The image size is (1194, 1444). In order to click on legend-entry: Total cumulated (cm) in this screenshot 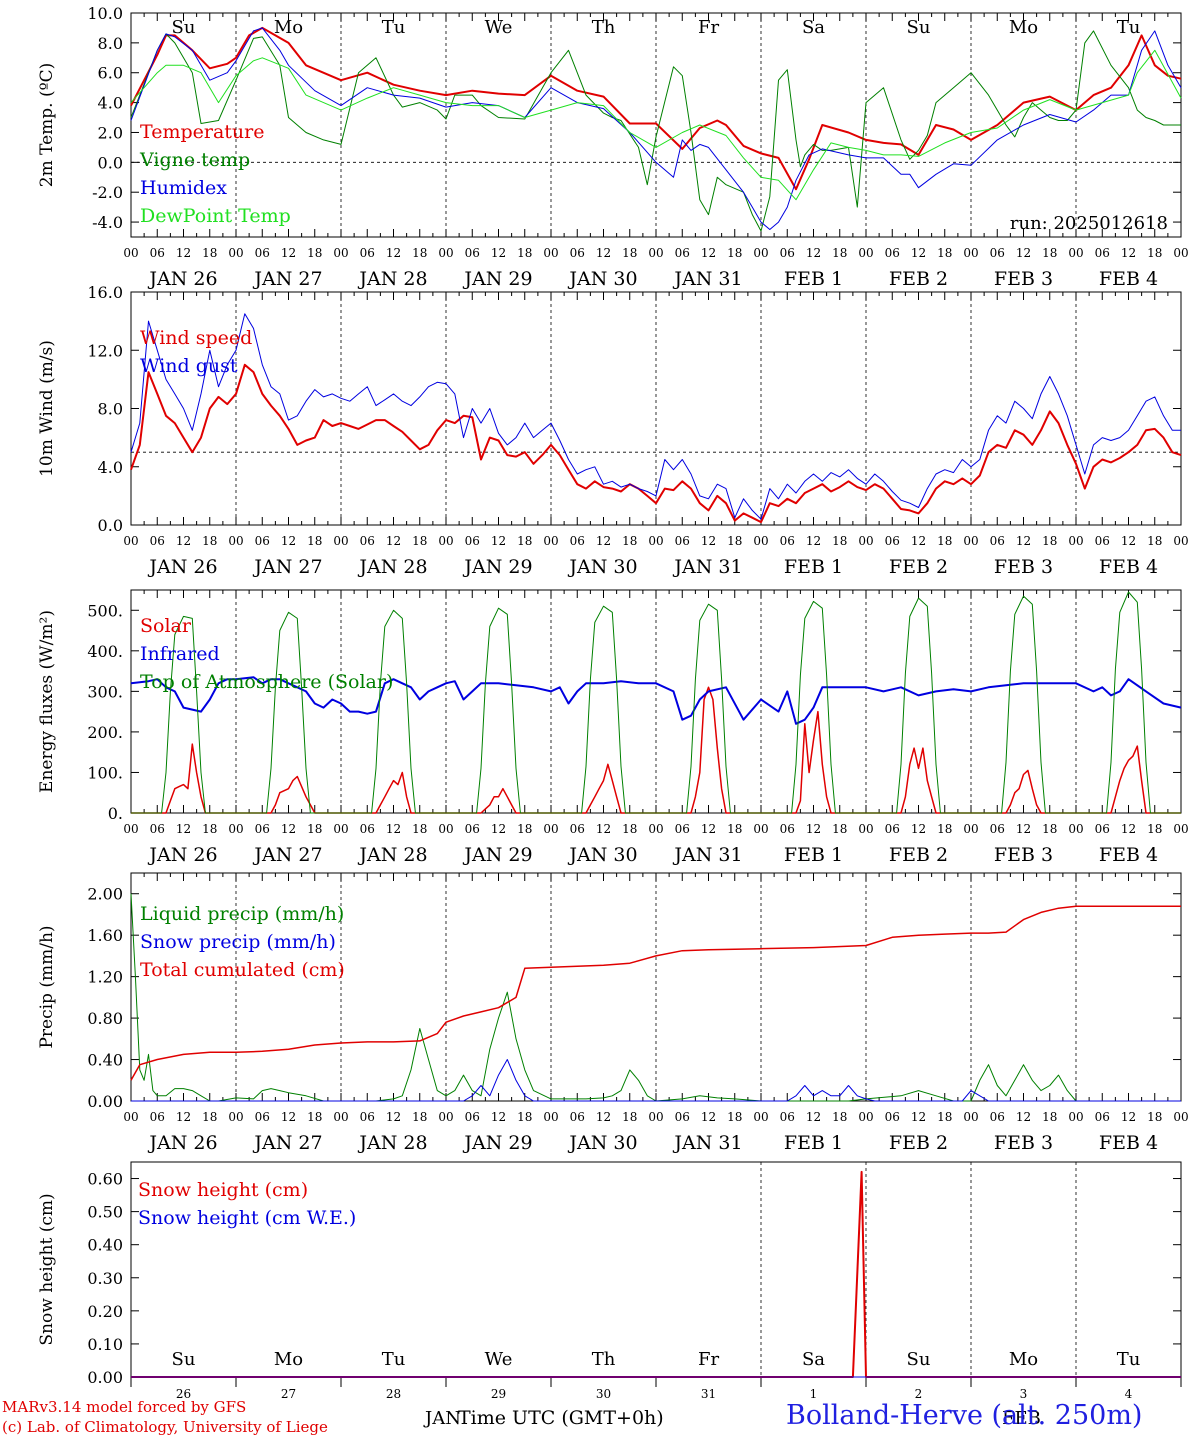, I will do `click(242, 970)`.